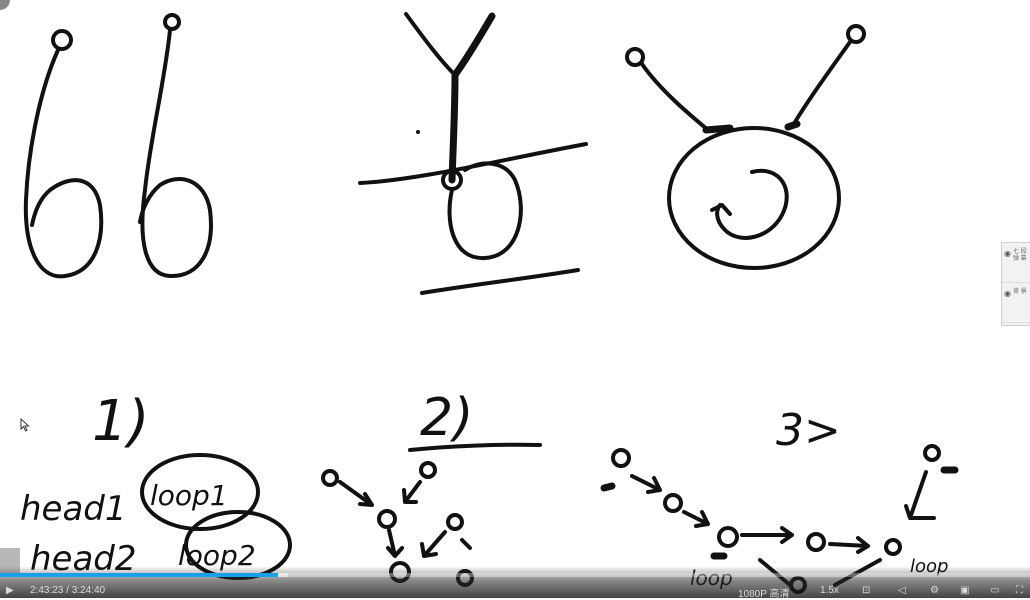 Image resolution: width=1030 pixels, height=600 pixels. I want to click on sketch-y-intersection, so click(473, 153).